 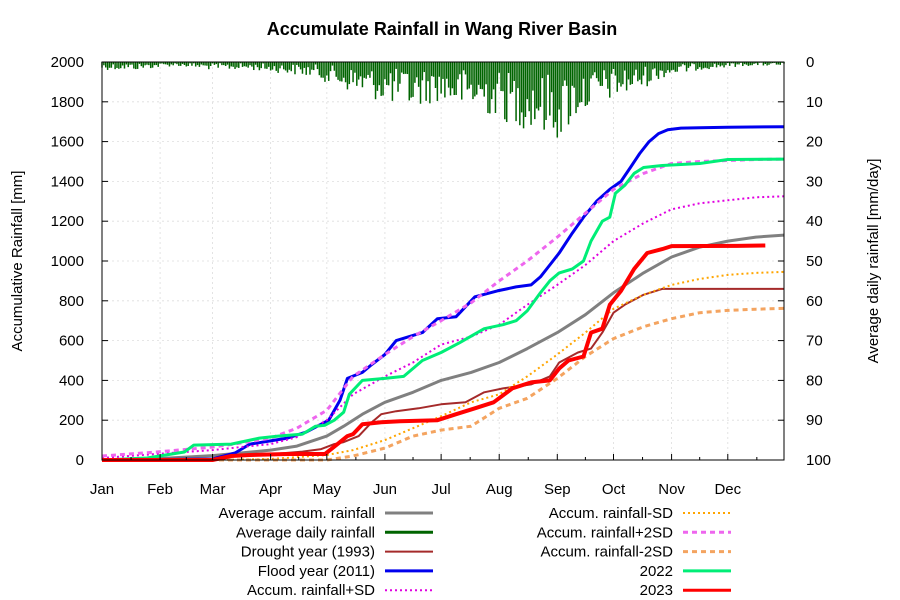 I want to click on y-axis-label: Accumulative Rainfall [mm], so click(x=17, y=261).